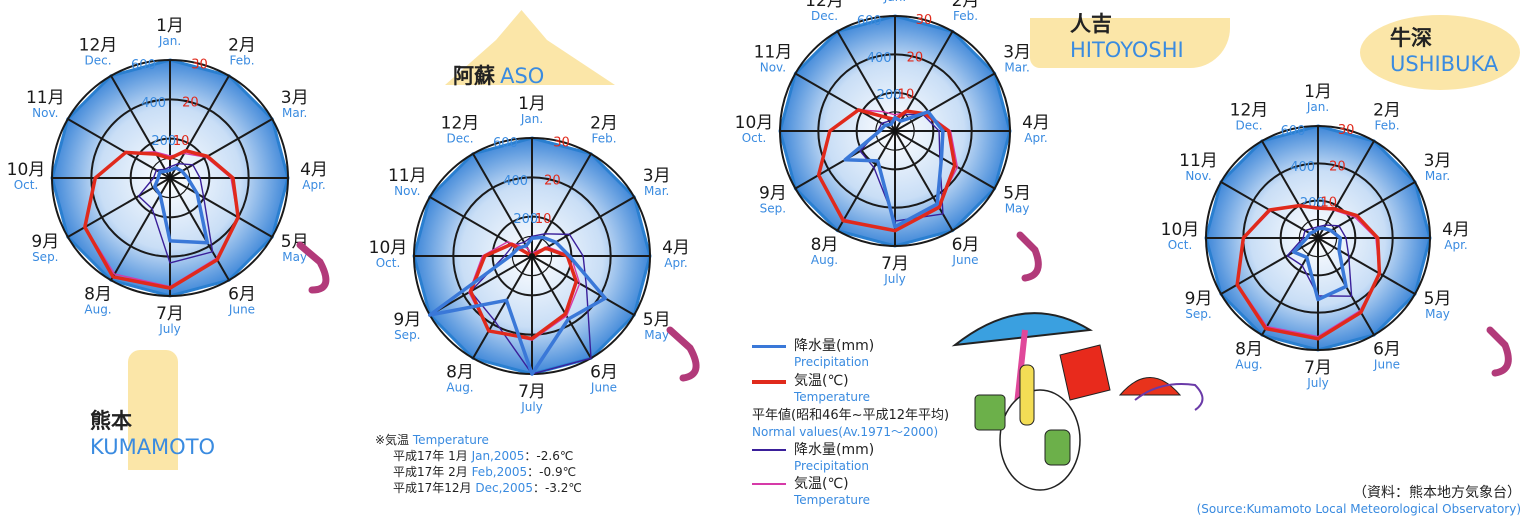  I want to click on city-name-ja: 熊本, so click(111, 421).